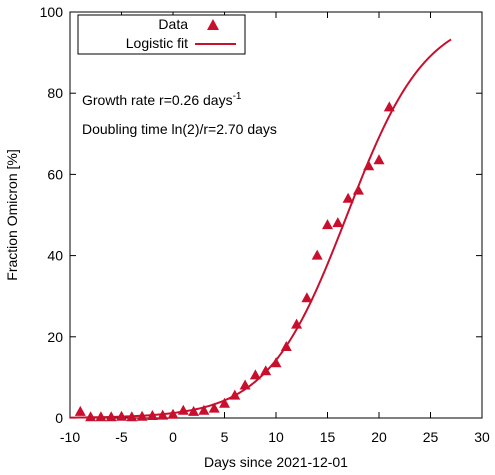 This screenshot has height=475, width=495. I want to click on y-tick-label: 100, so click(52, 12).